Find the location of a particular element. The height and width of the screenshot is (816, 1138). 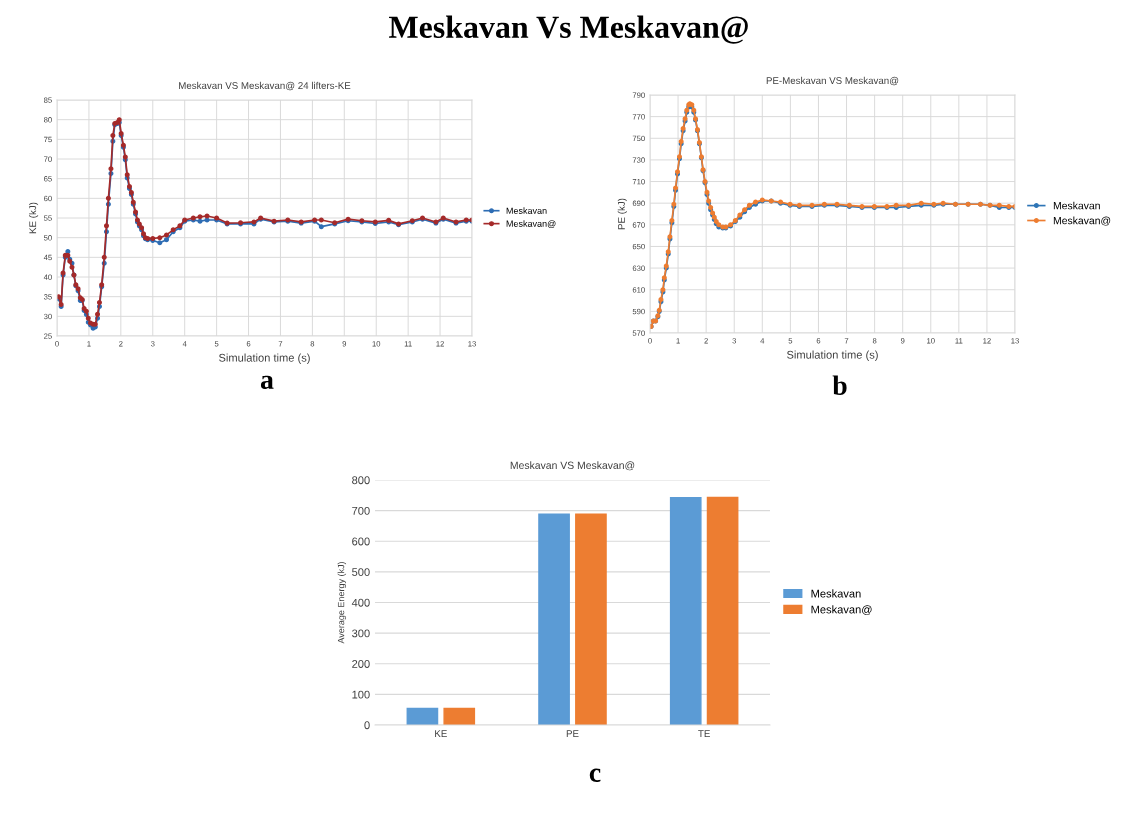

y-tick-label: 200 is located at coordinates (361, 664).